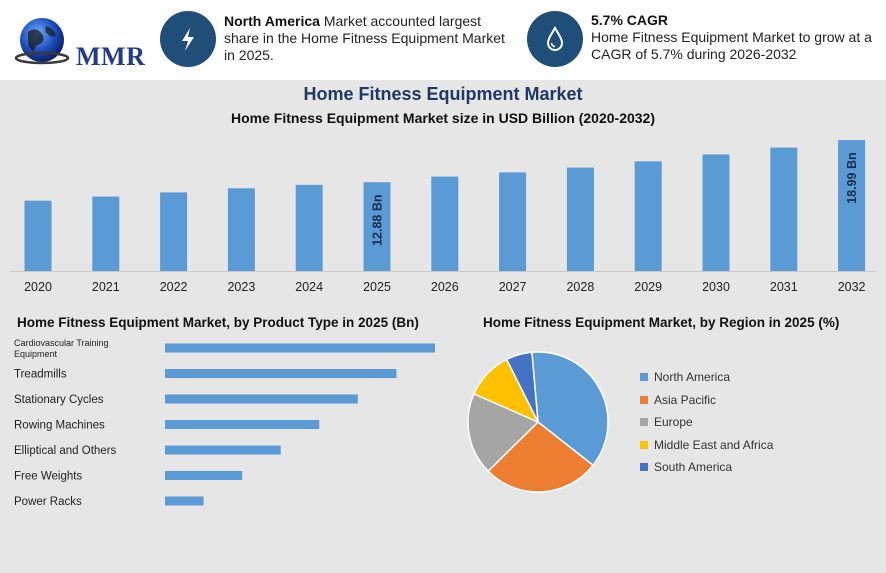  Describe the element at coordinates (513, 287) in the screenshot. I see `x-tick-label: 2027` at that location.